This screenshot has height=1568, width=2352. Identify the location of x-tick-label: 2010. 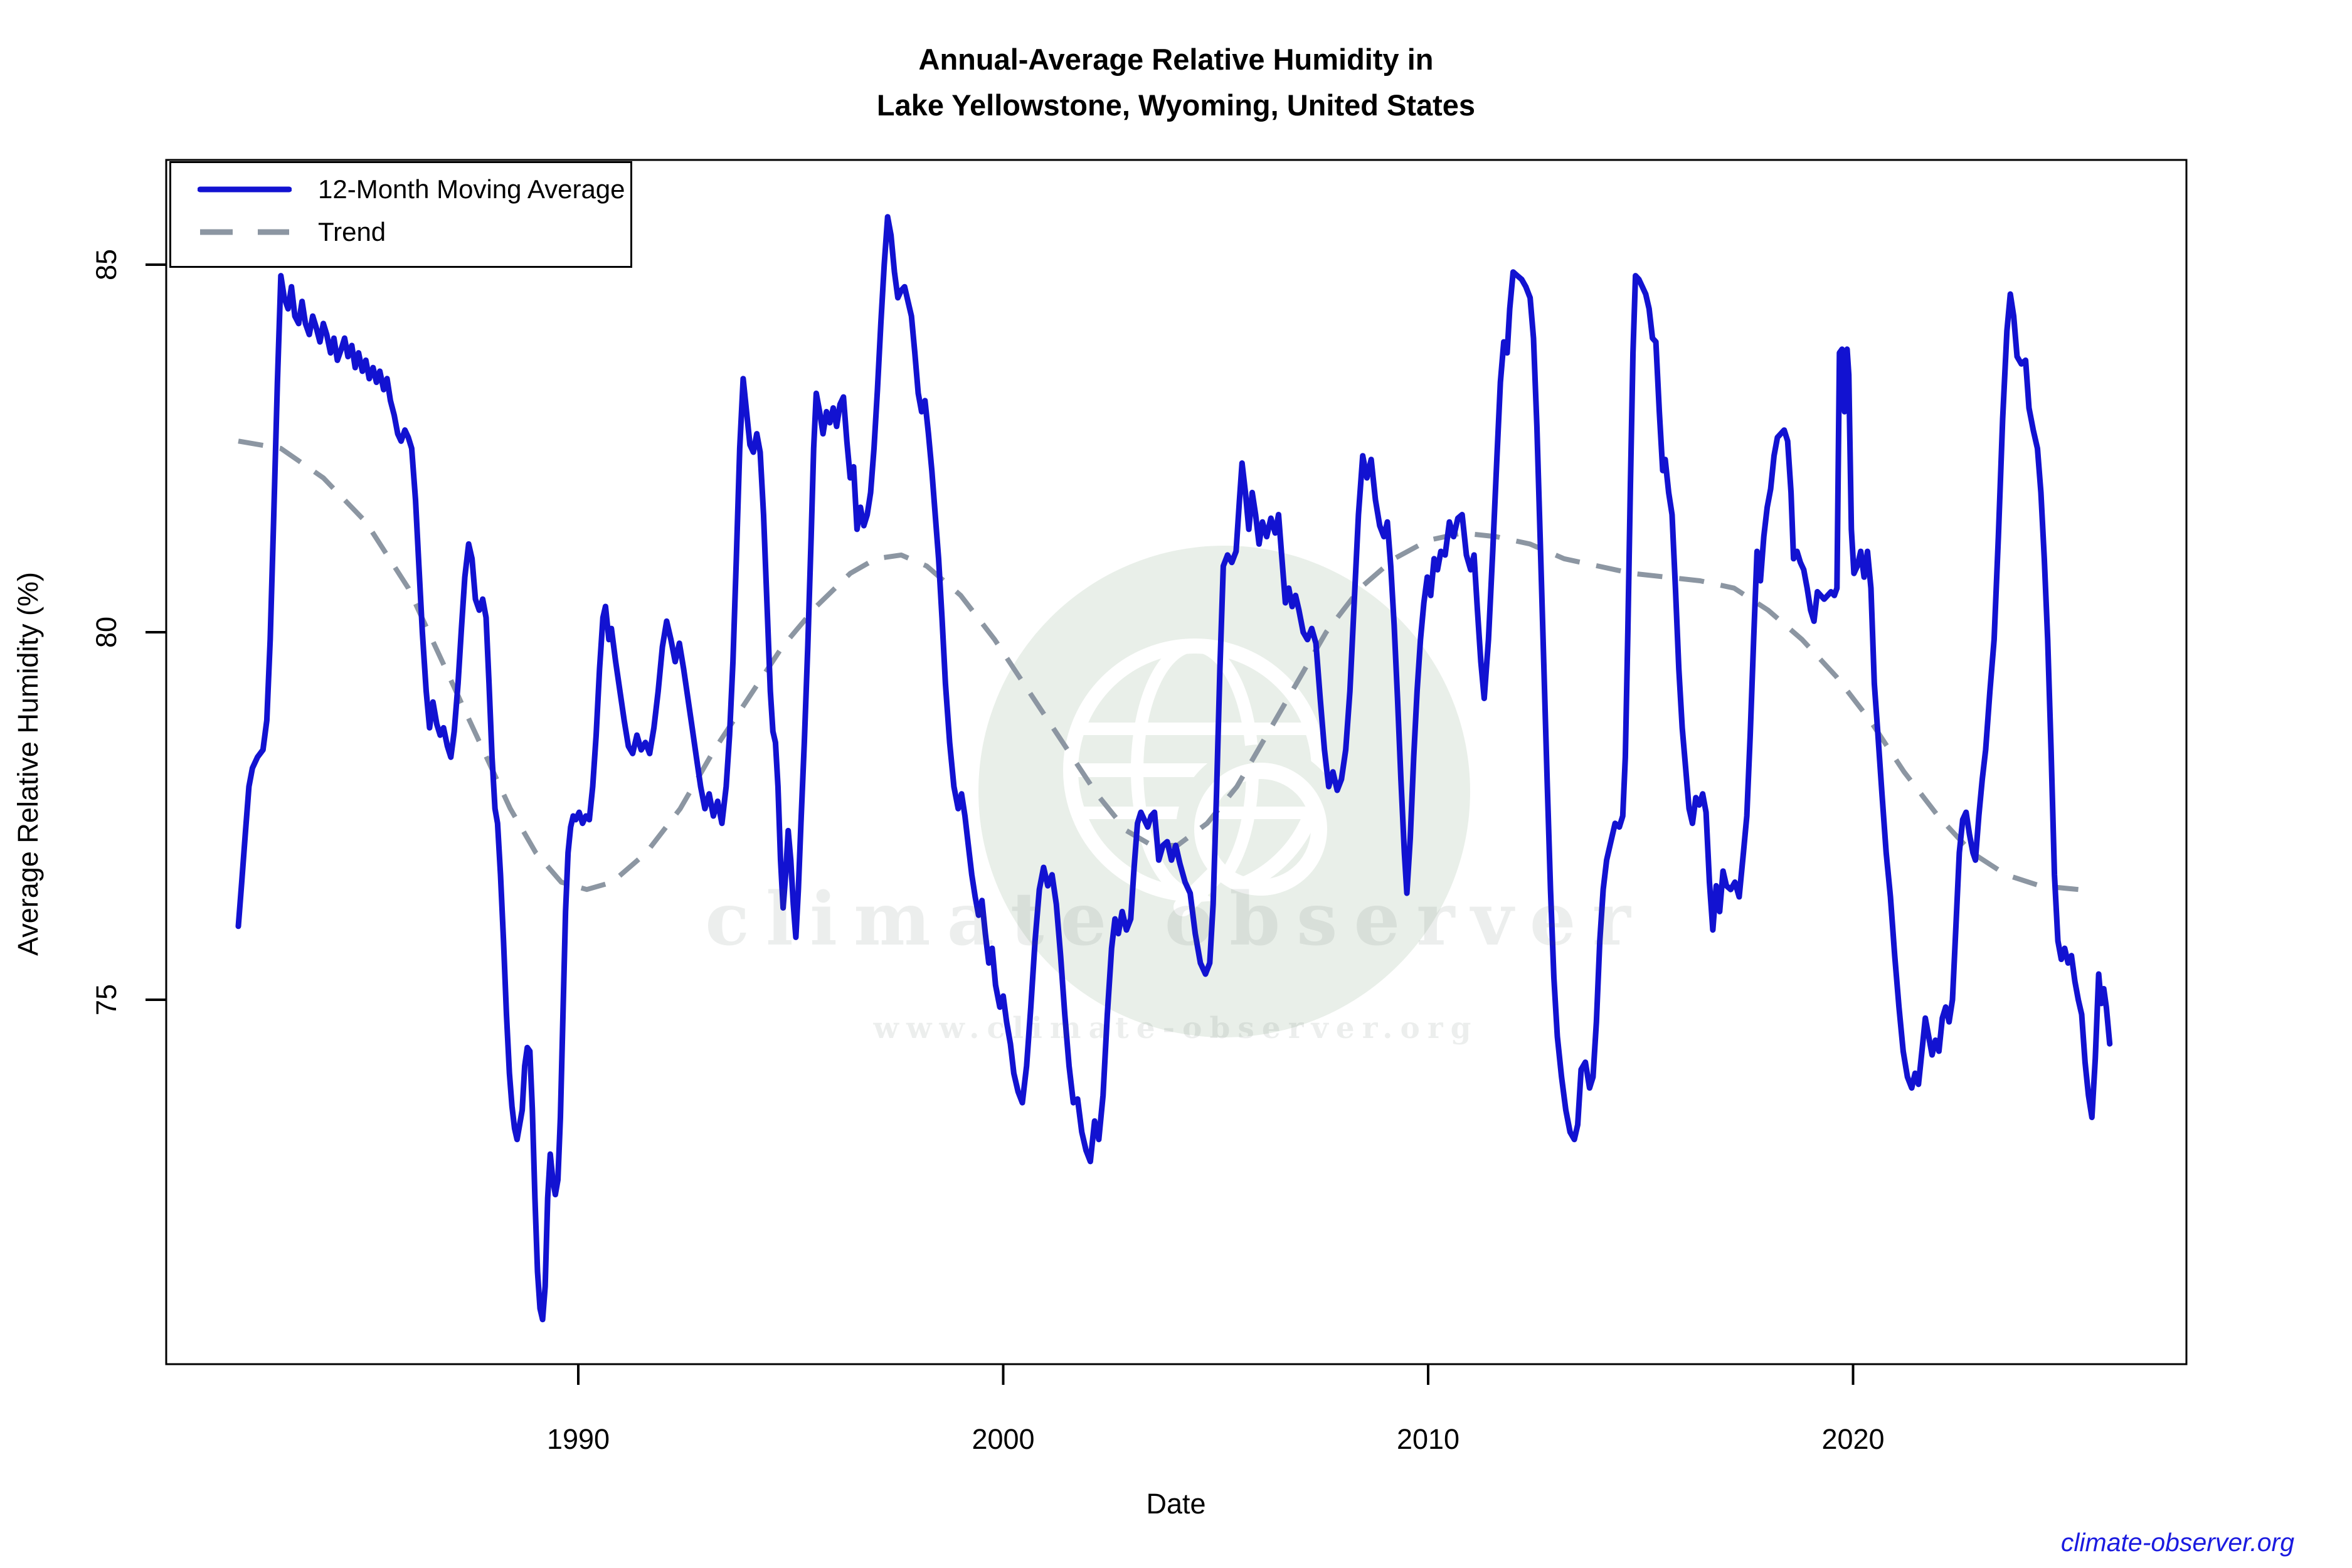
(1428, 1439).